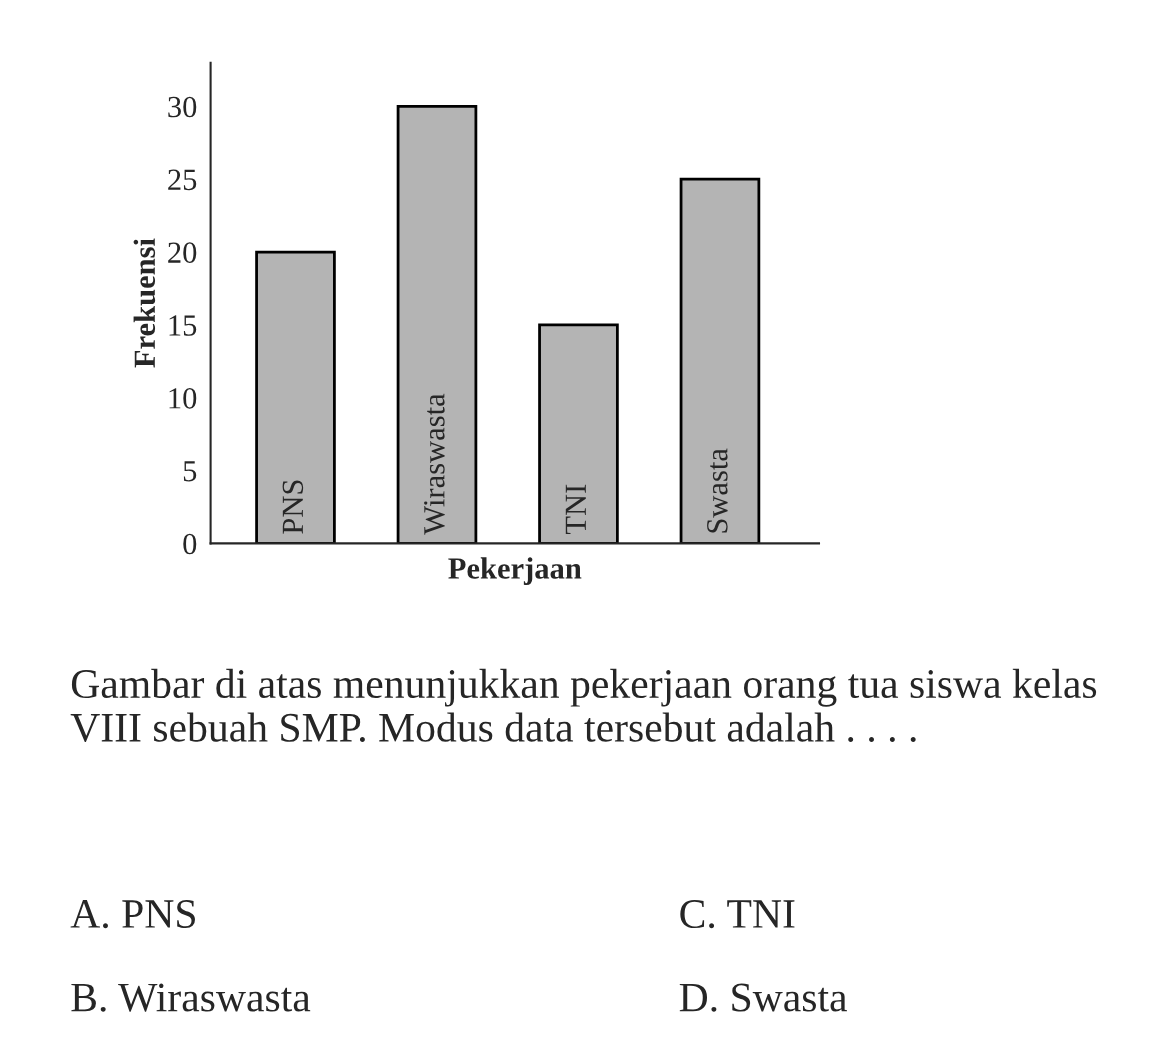 This screenshot has height=1045, width=1170. What do you see at coordinates (515, 571) in the screenshot?
I see `x-axis-title: Pekerjaan` at bounding box center [515, 571].